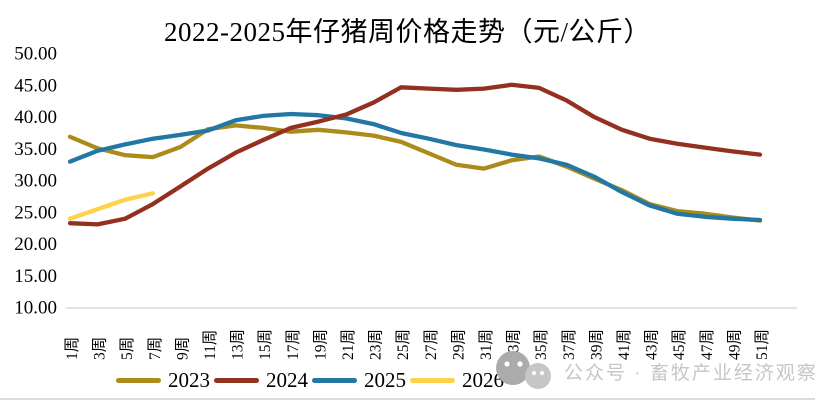  I want to click on x-tick-label: 11周, so click(210, 345).